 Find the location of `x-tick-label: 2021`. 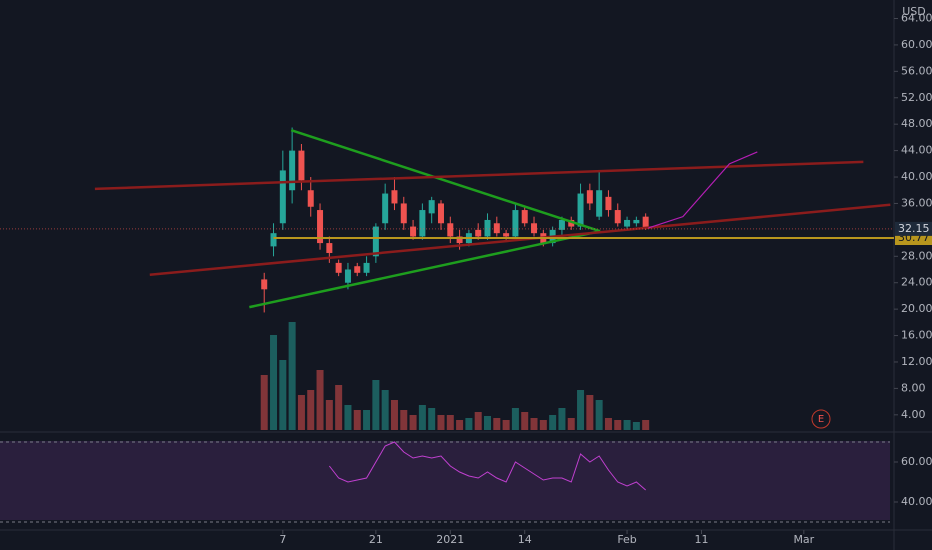

x-tick-label: 2021 is located at coordinates (450, 539).